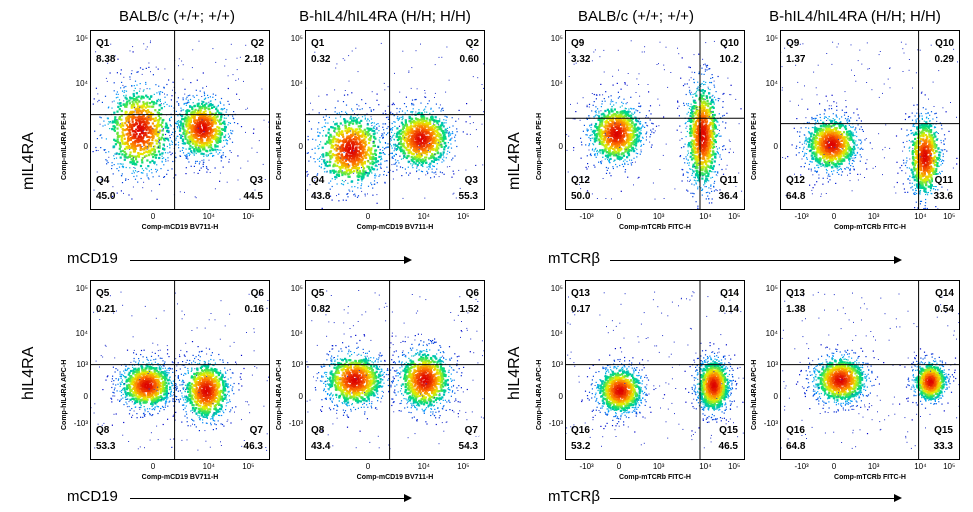 The height and width of the screenshot is (512, 973). Describe the element at coordinates (581, 59) in the screenshot. I see `quadrant-percent: 3.32` at that location.